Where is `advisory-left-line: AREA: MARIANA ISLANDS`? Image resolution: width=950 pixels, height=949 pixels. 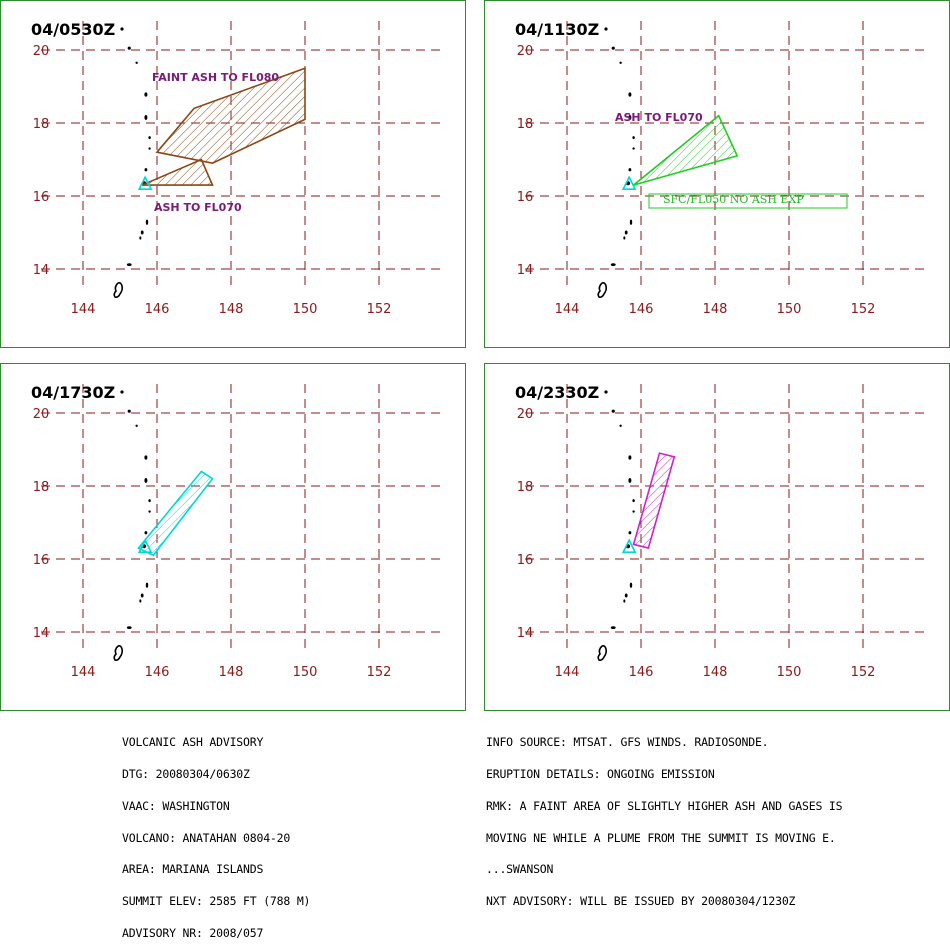 advisory-left-line: AREA: MARIANA ISLANDS is located at coordinates (193, 869).